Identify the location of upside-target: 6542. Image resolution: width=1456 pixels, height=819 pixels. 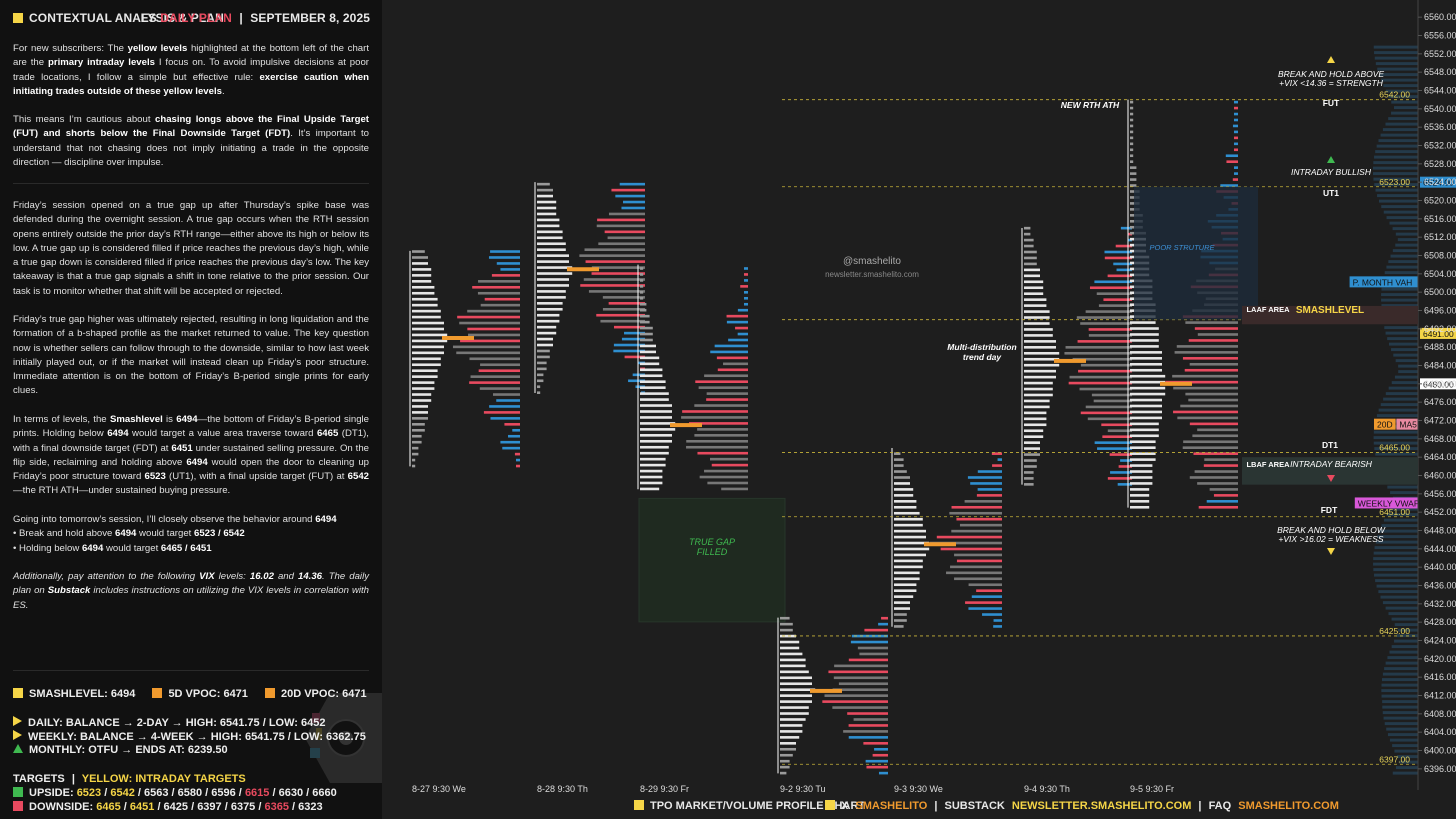
(122, 793).